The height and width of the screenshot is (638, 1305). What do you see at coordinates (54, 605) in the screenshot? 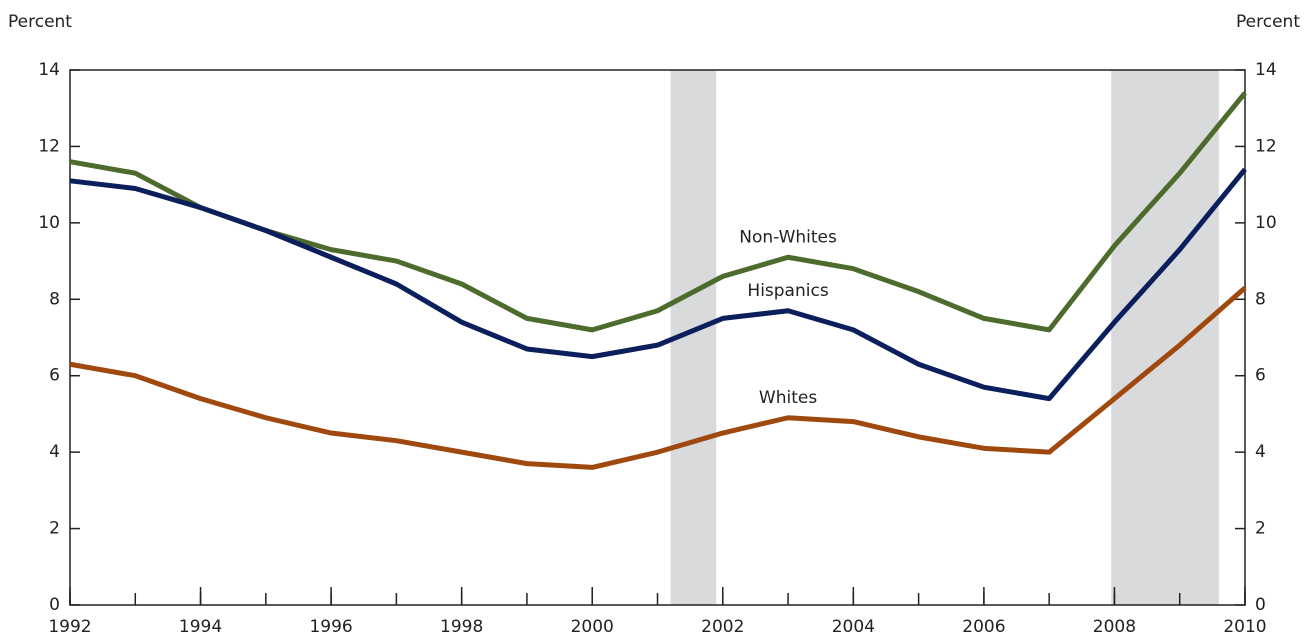
I see `y-tick-label: 0` at bounding box center [54, 605].